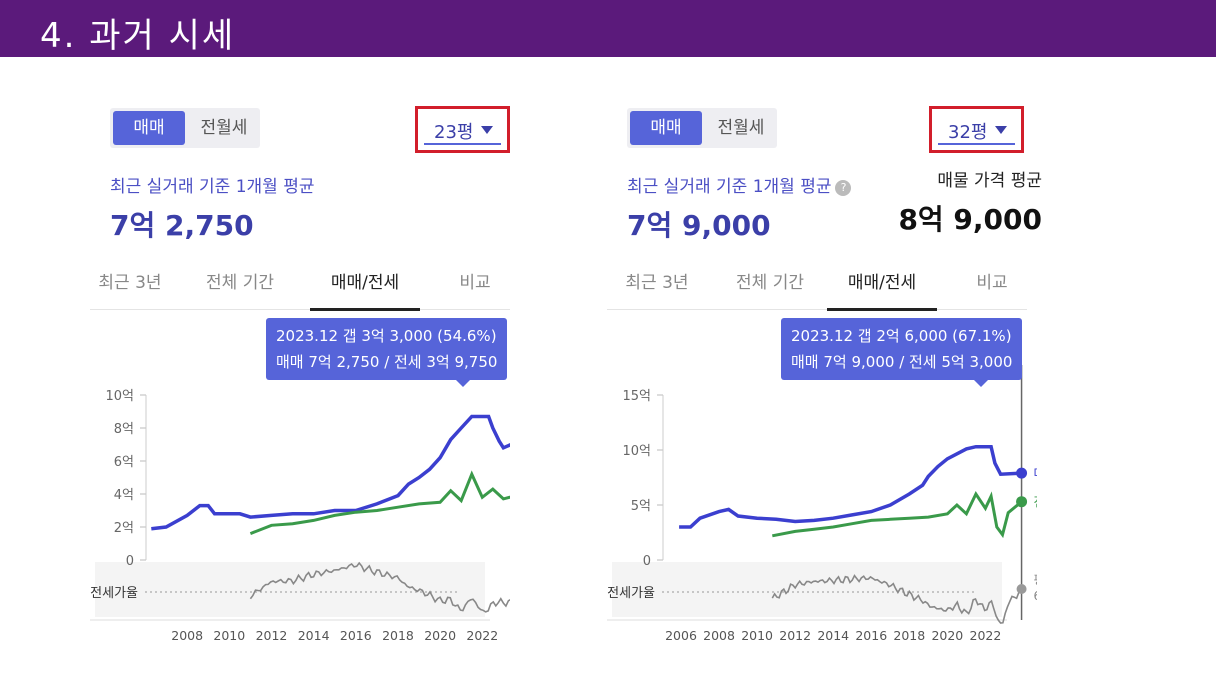 The image size is (1216, 684). Describe the element at coordinates (1021, 589) in the screenshot. I see `ratio-end-point` at that location.